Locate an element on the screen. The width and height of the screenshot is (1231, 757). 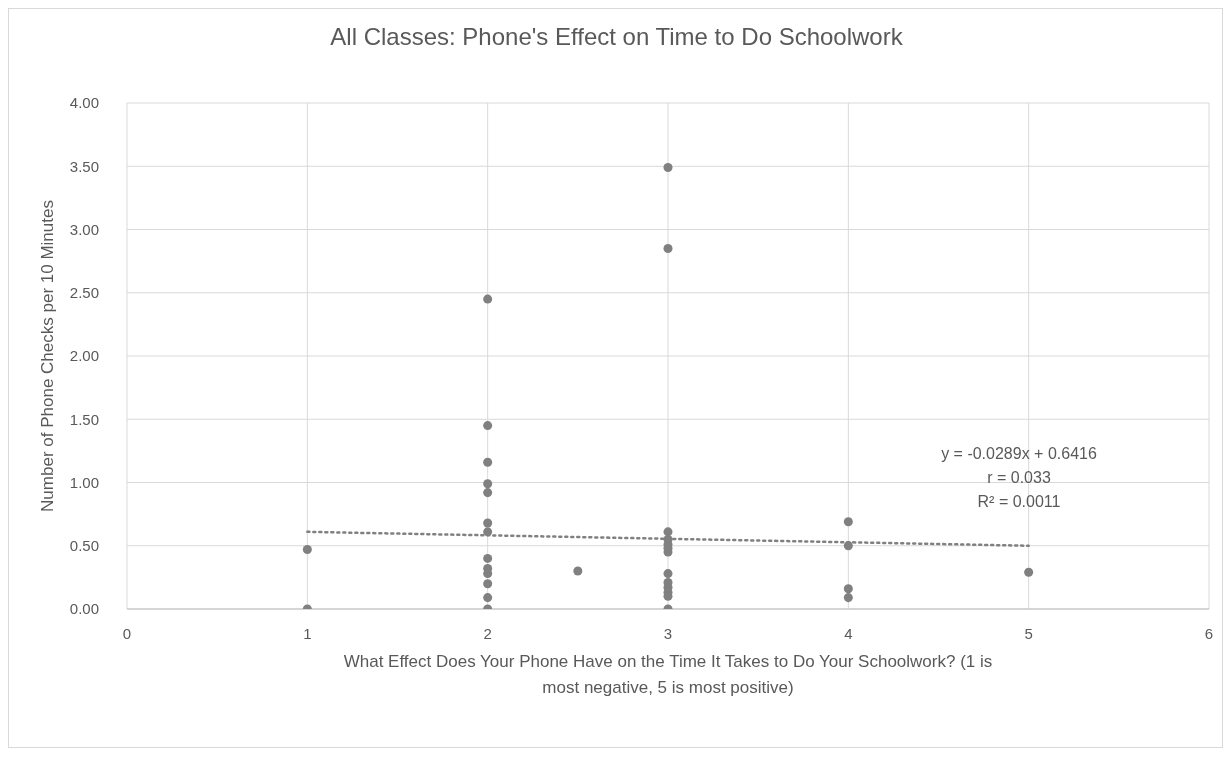
x-tick-label: 3 is located at coordinates (668, 633).